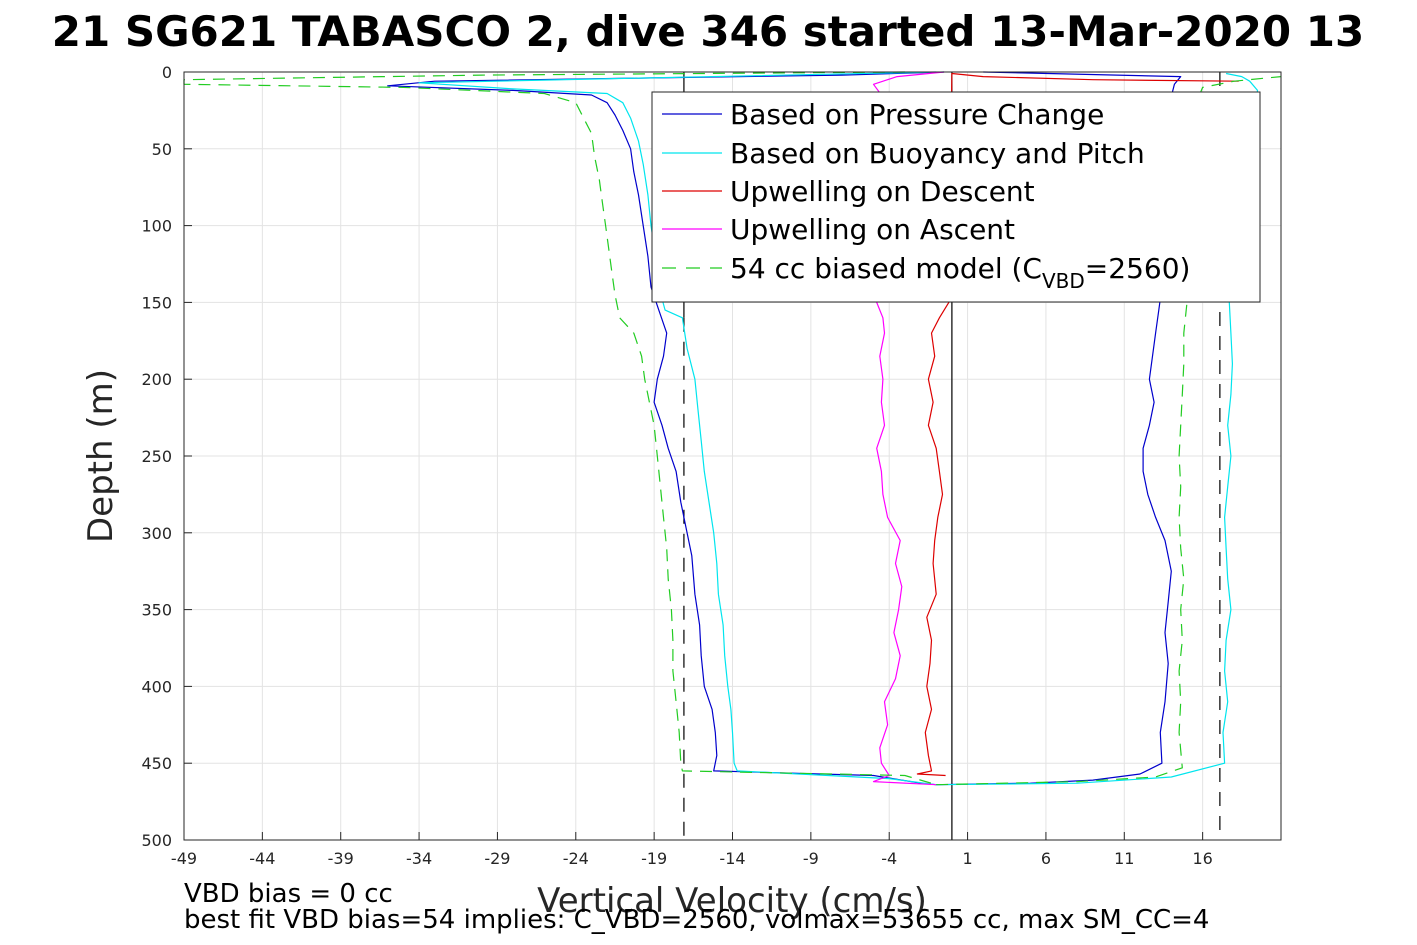 Image resolution: width=1417 pixels, height=945 pixels. I want to click on legend-label-biased-model: 54 cc biased model (CVBD=2560), so click(960, 272).